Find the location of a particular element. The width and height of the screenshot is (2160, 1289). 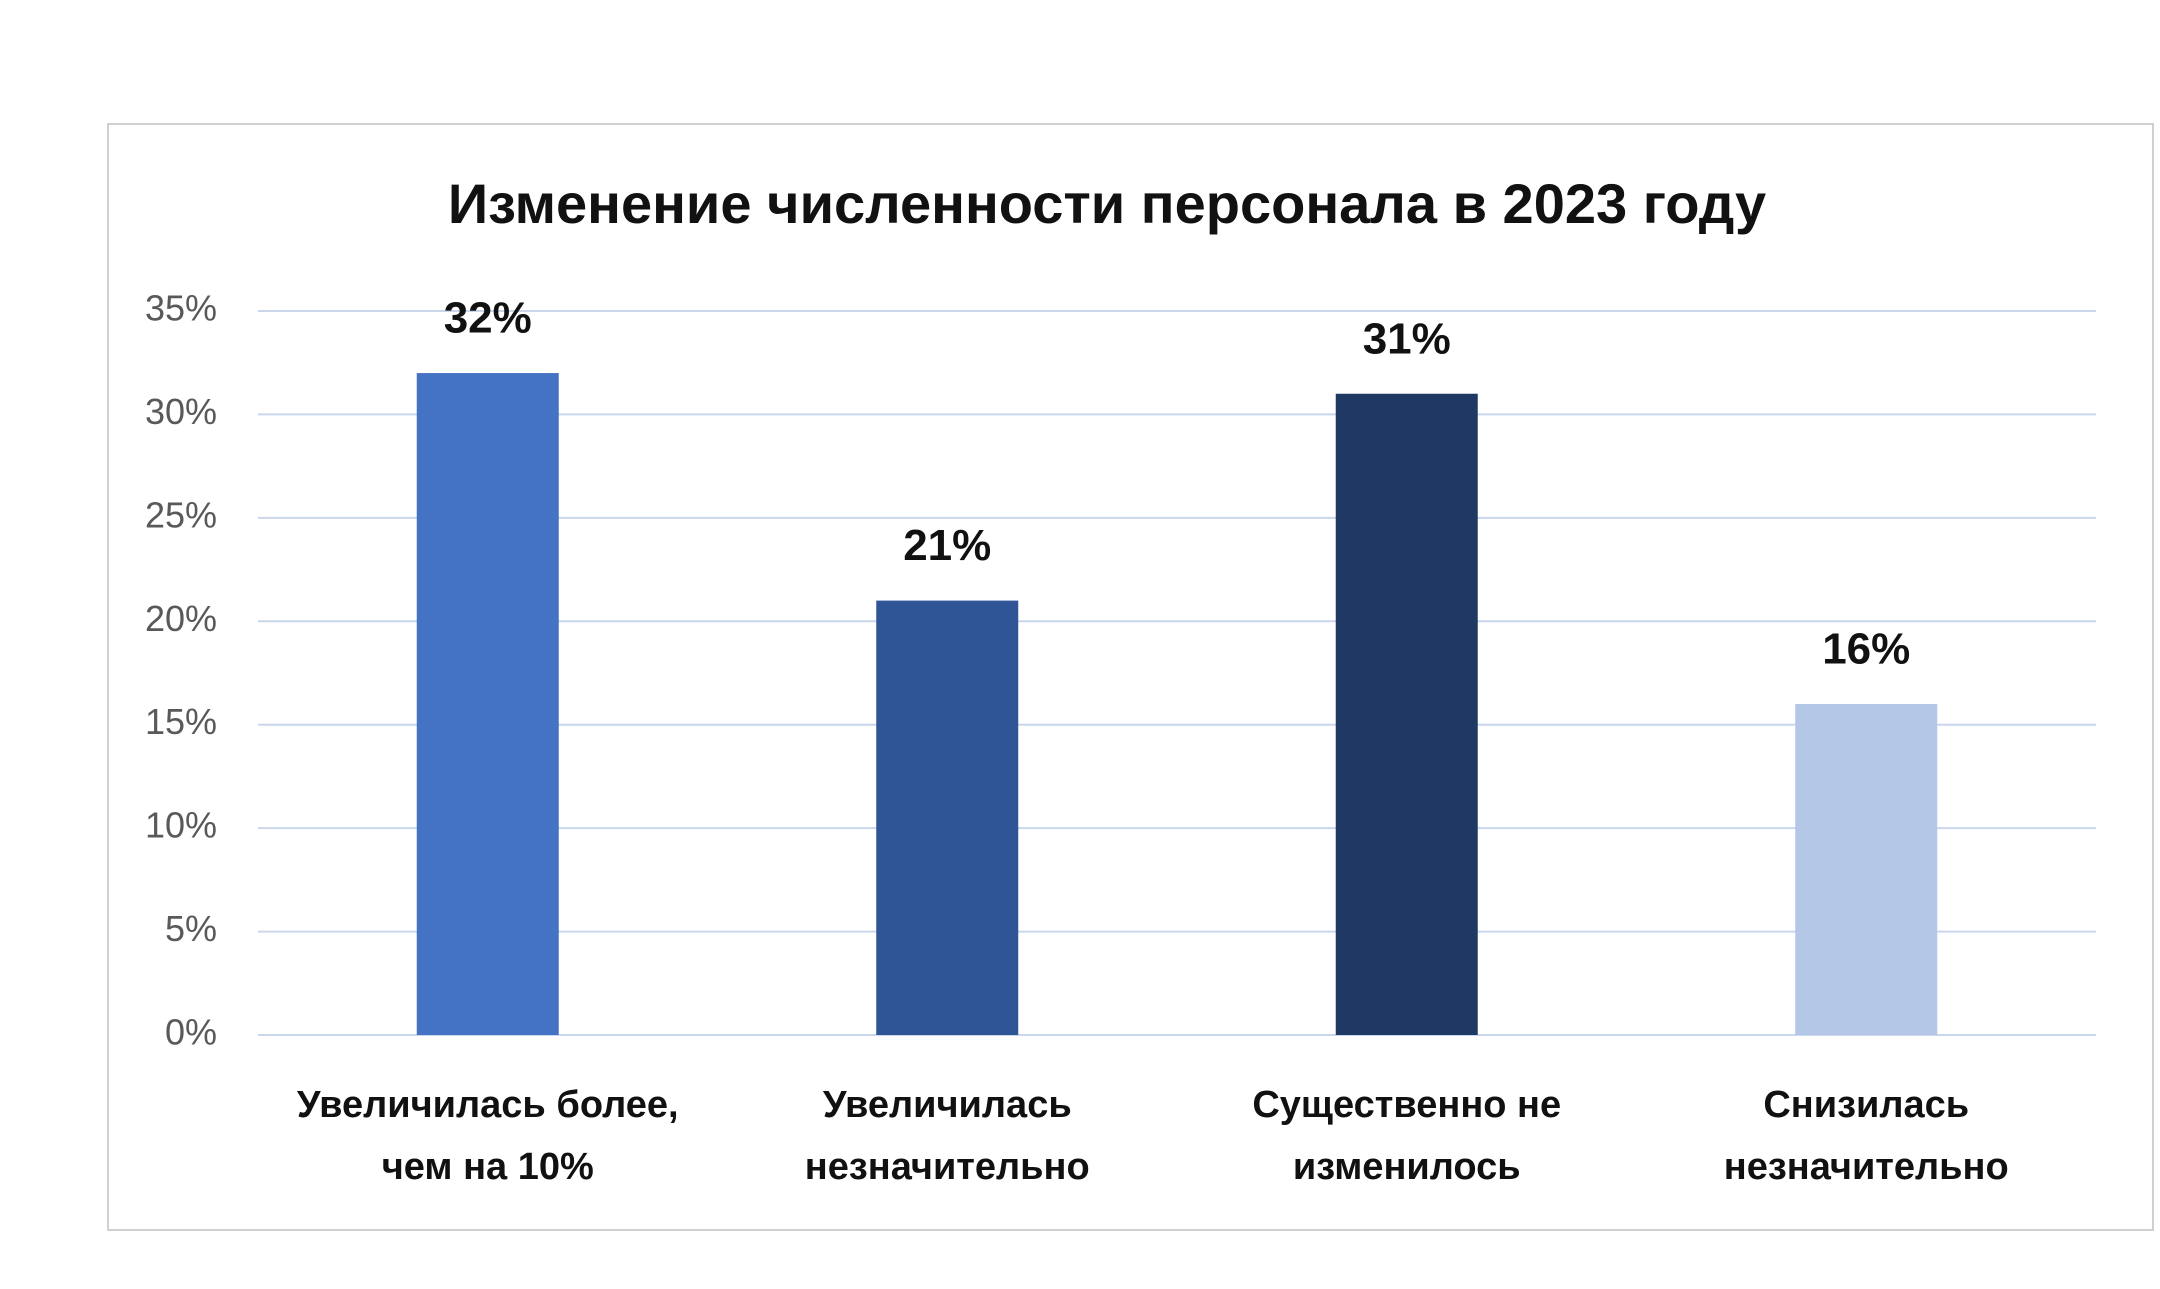

x-tick-label: Увеличилась незначительно is located at coordinates (947, 1136).